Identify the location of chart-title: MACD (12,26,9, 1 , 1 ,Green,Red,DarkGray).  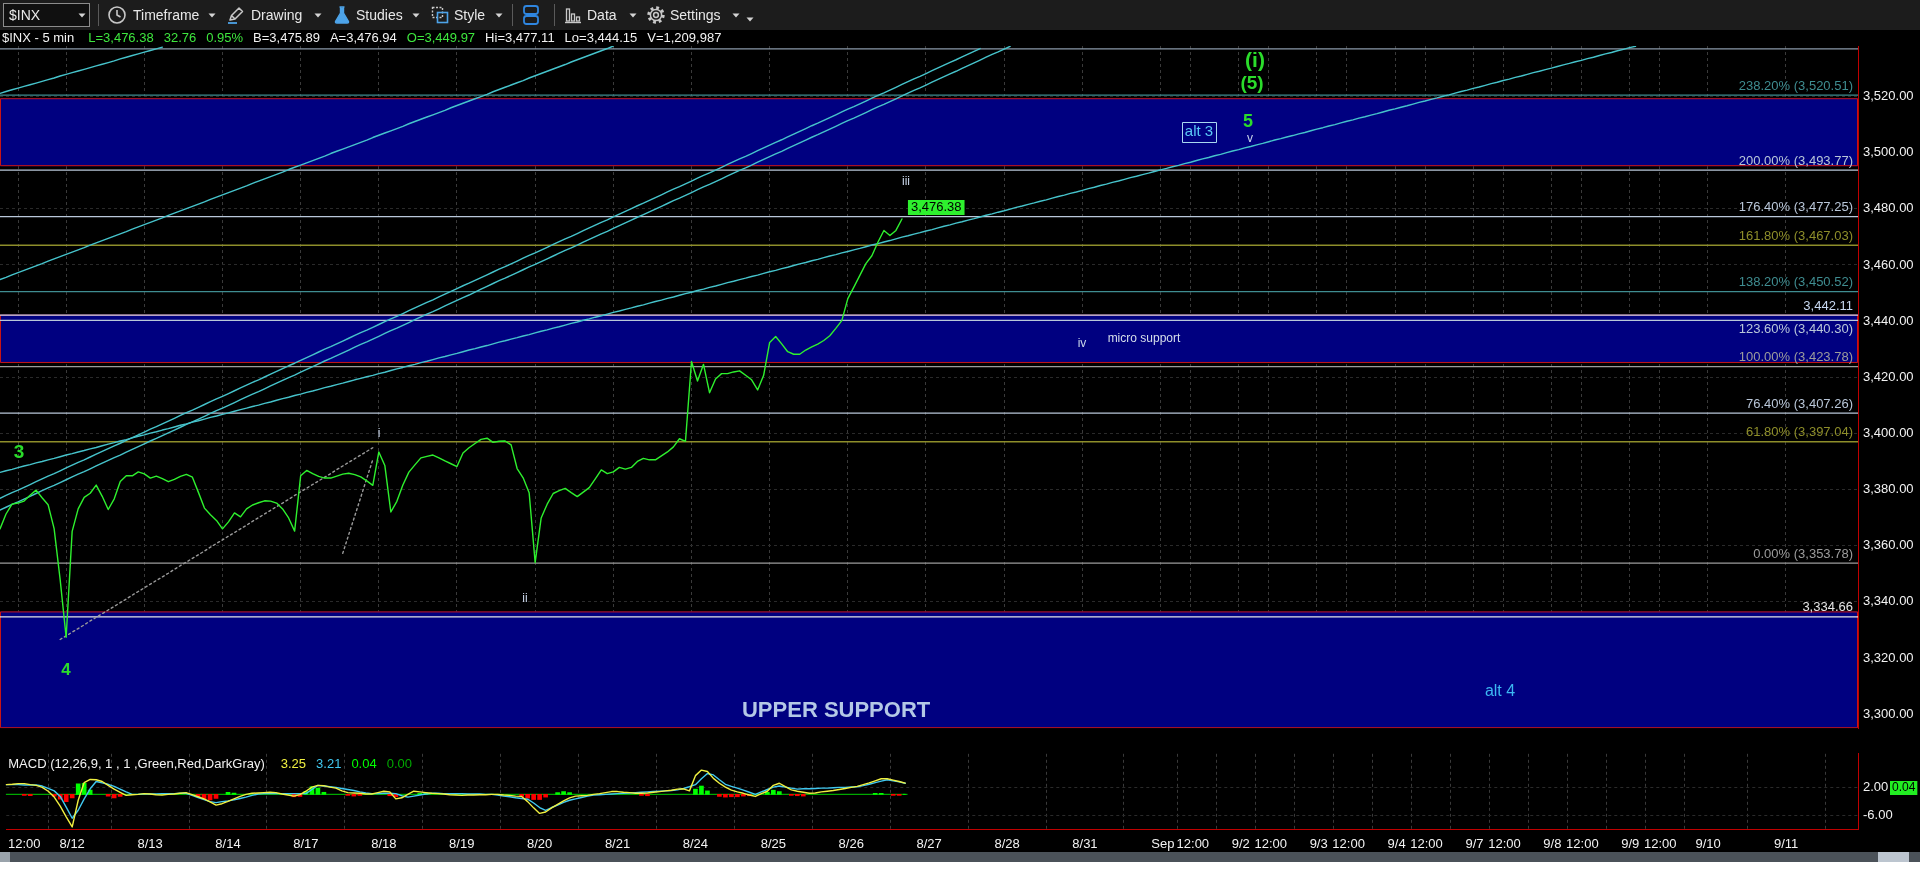
(136, 764).